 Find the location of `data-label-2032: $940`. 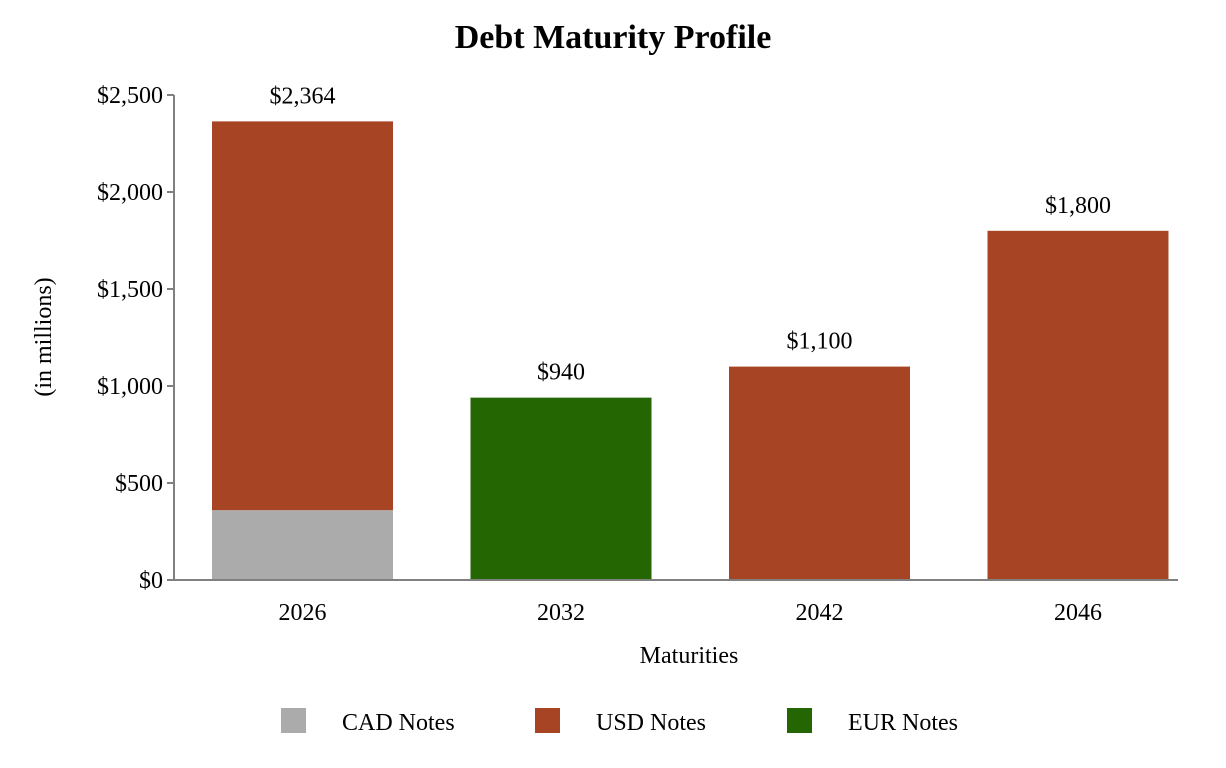

data-label-2032: $940 is located at coordinates (561, 373).